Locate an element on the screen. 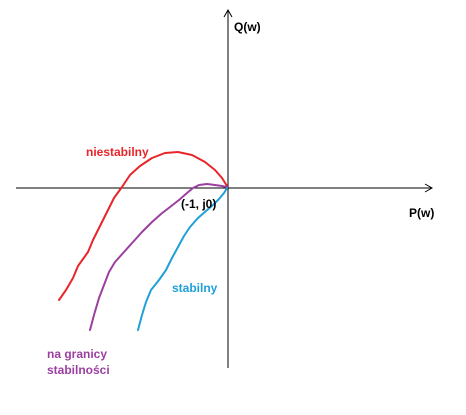  label-stable: stabilny is located at coordinates (195, 288).